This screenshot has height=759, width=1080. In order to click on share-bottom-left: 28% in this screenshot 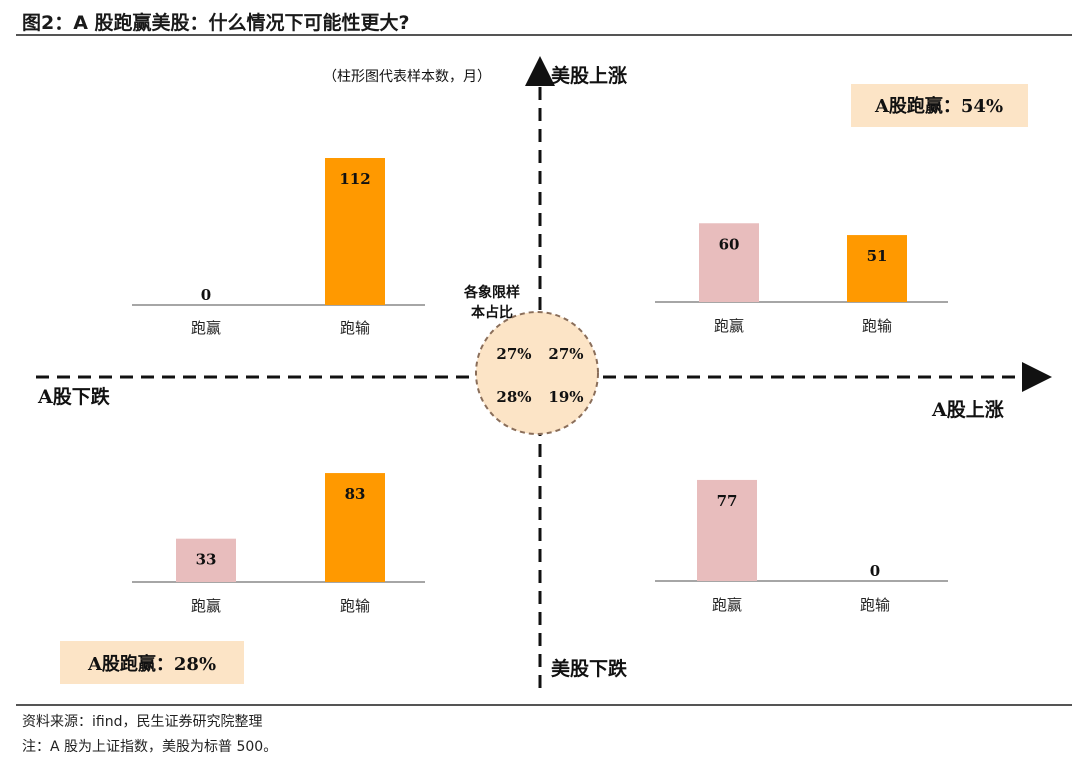, I will do `click(513, 397)`.